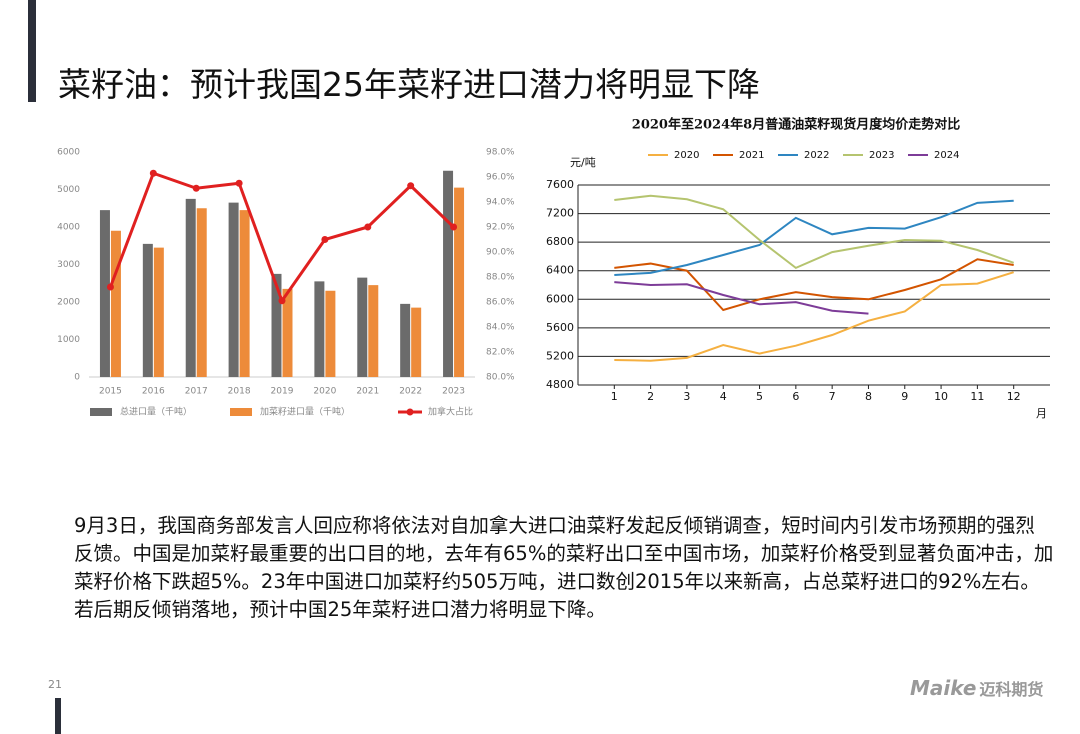 The image size is (1080, 734). I want to click on y2-tick-label: 80.0%, so click(500, 378).